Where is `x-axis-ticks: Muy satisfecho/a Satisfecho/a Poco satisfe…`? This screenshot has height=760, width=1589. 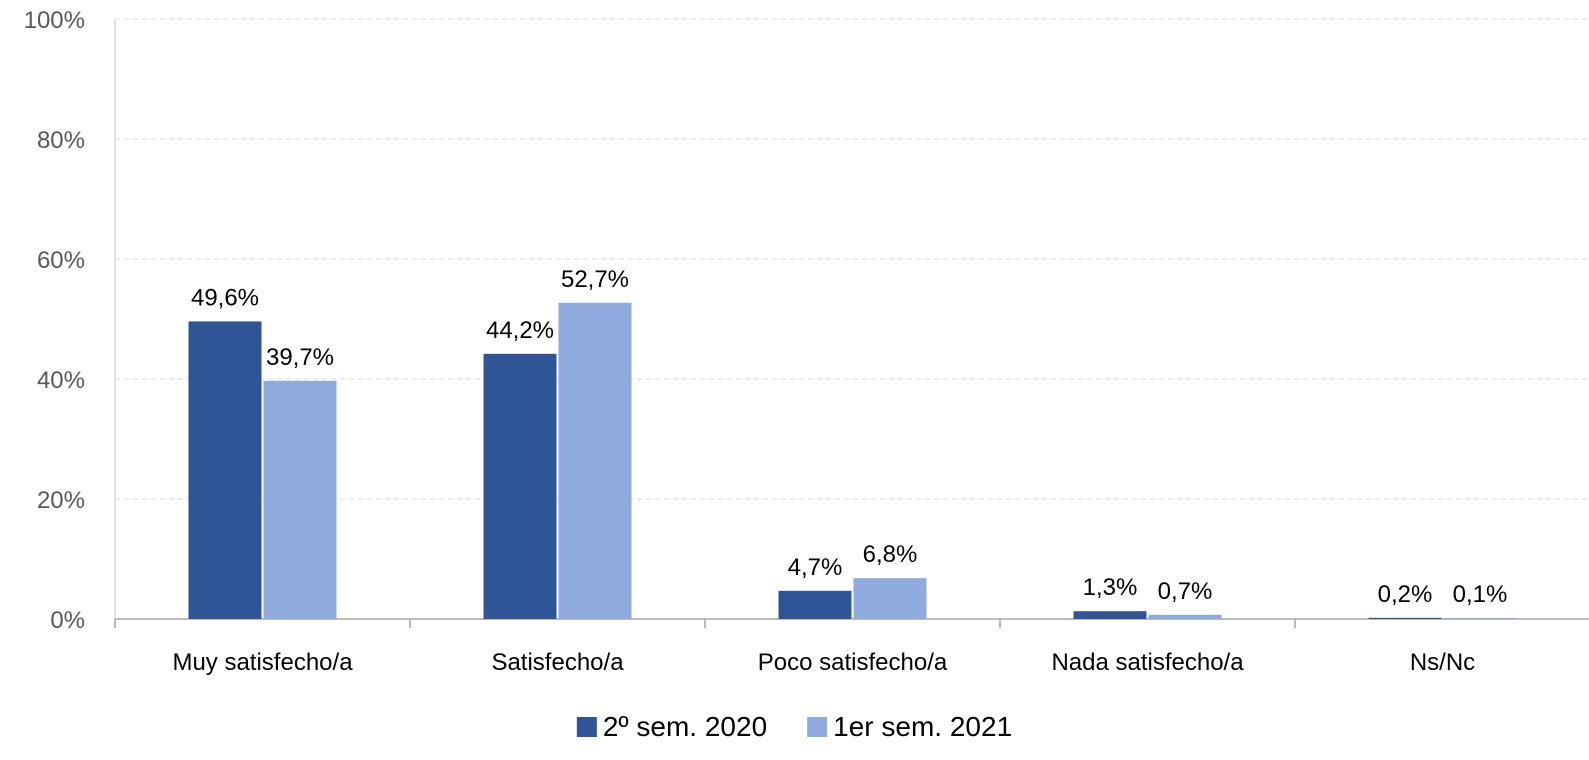
x-axis-ticks: Muy satisfecho/a Satisfecho/a Poco satisfe… is located at coordinates (823, 662).